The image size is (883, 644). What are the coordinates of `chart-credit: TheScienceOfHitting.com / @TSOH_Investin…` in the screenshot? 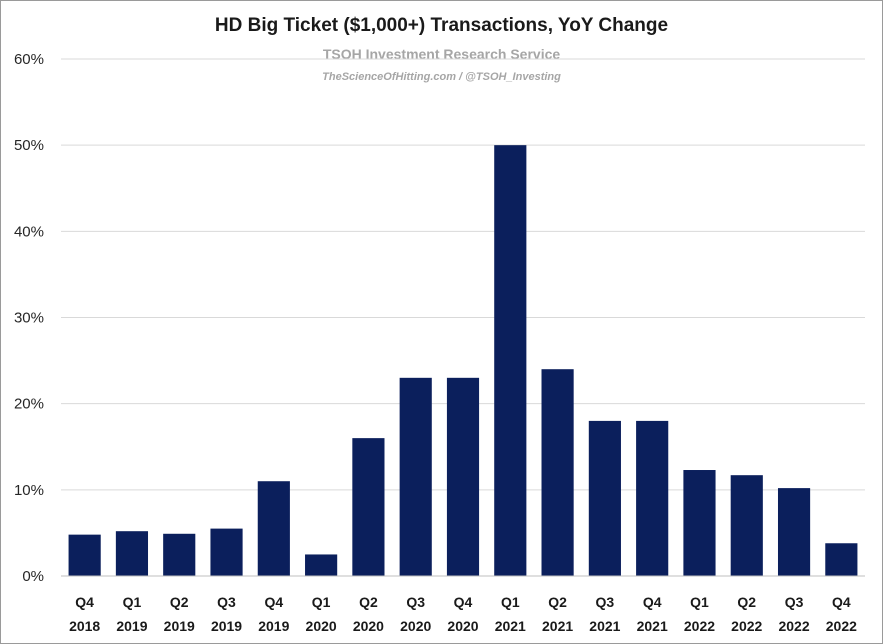 It's located at (441, 77).